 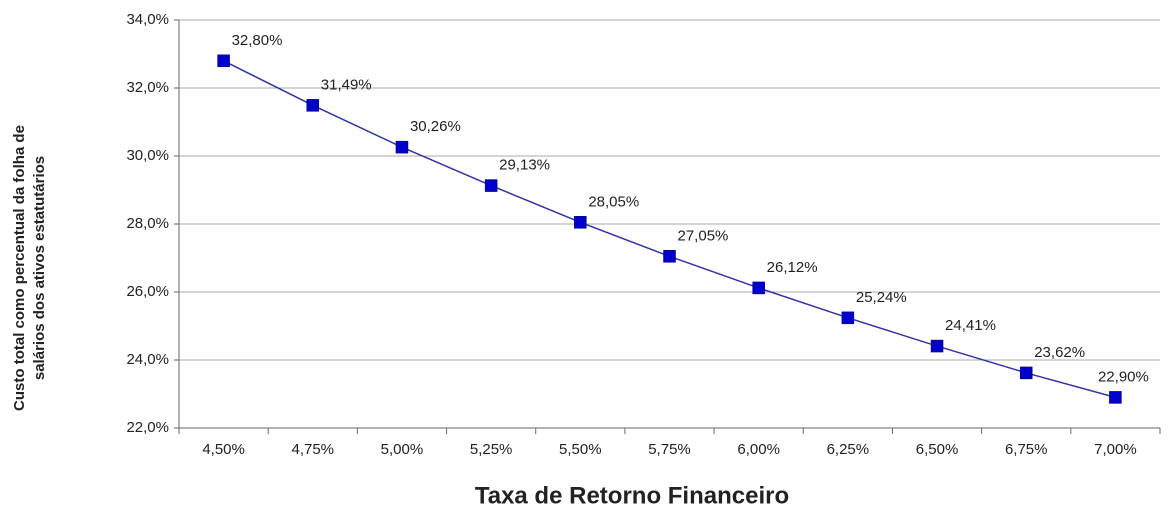 What do you see at coordinates (1123, 376) in the screenshot?
I see `data-label: 22,90%` at bounding box center [1123, 376].